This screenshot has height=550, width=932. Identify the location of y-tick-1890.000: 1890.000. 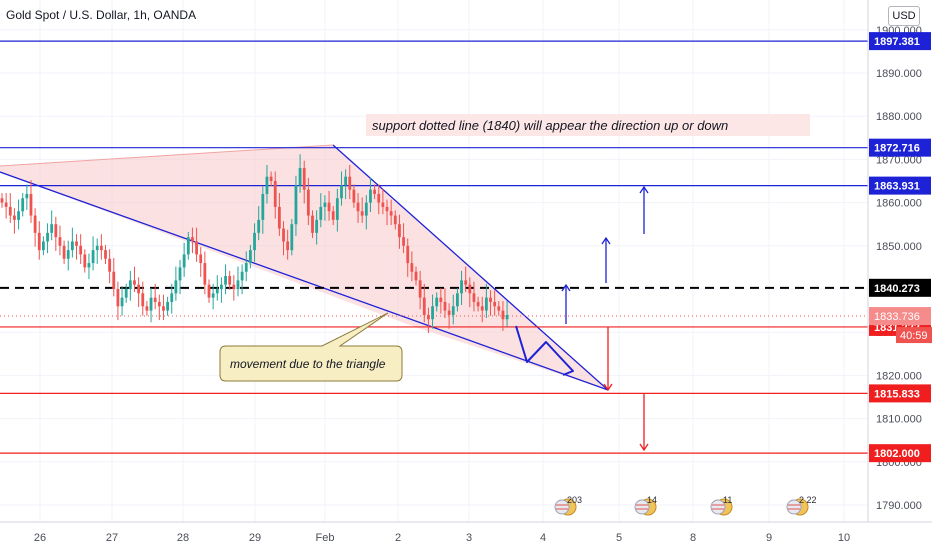
(899, 74).